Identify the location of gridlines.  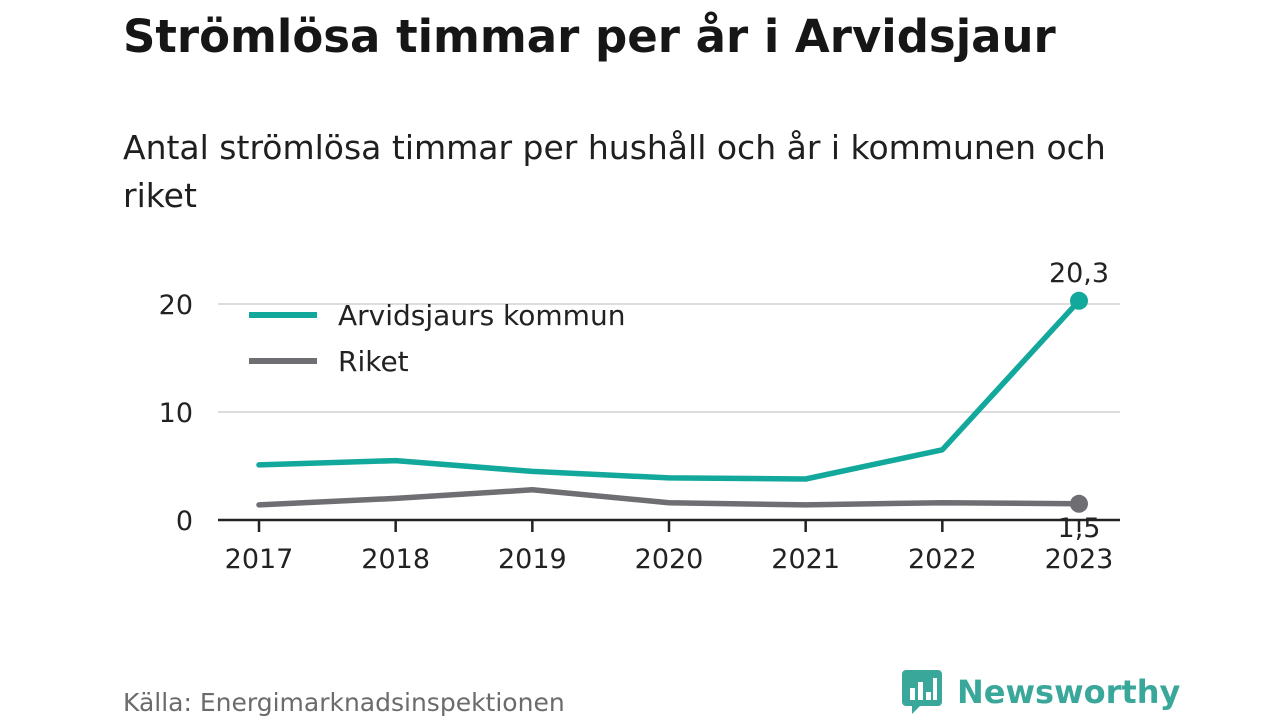
(669, 358).